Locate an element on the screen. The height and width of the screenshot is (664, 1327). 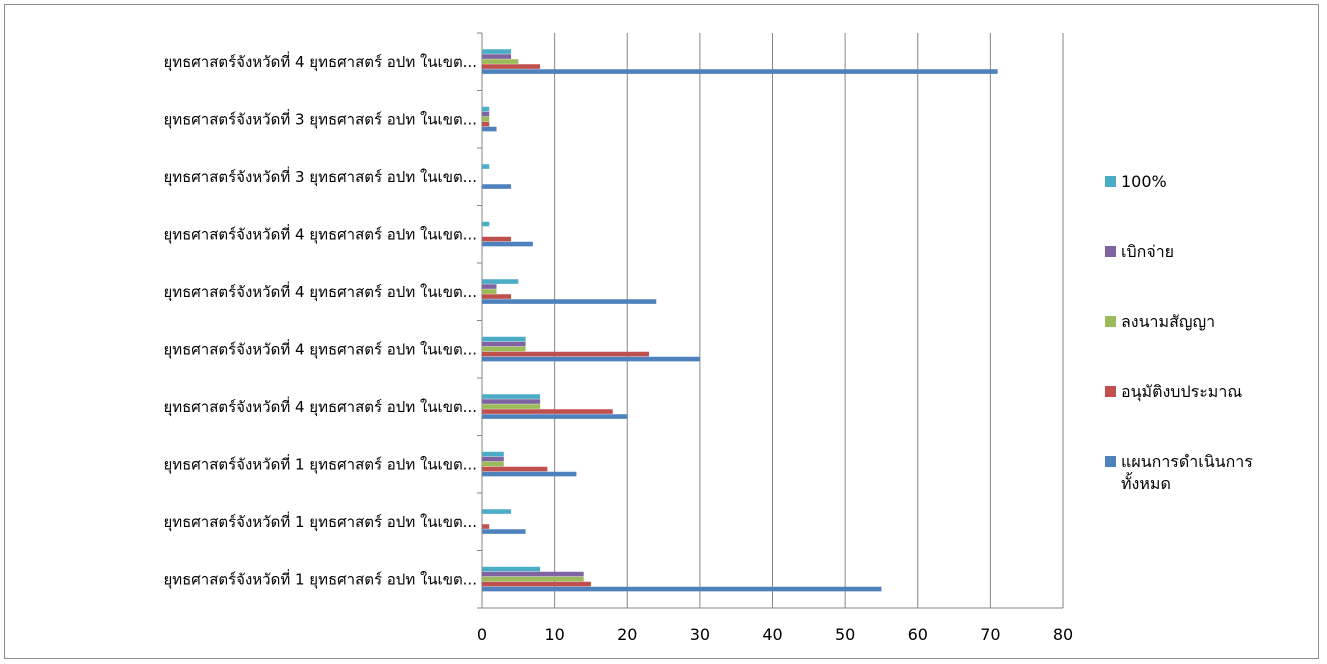
x-tick-label: 30 is located at coordinates (700, 634).